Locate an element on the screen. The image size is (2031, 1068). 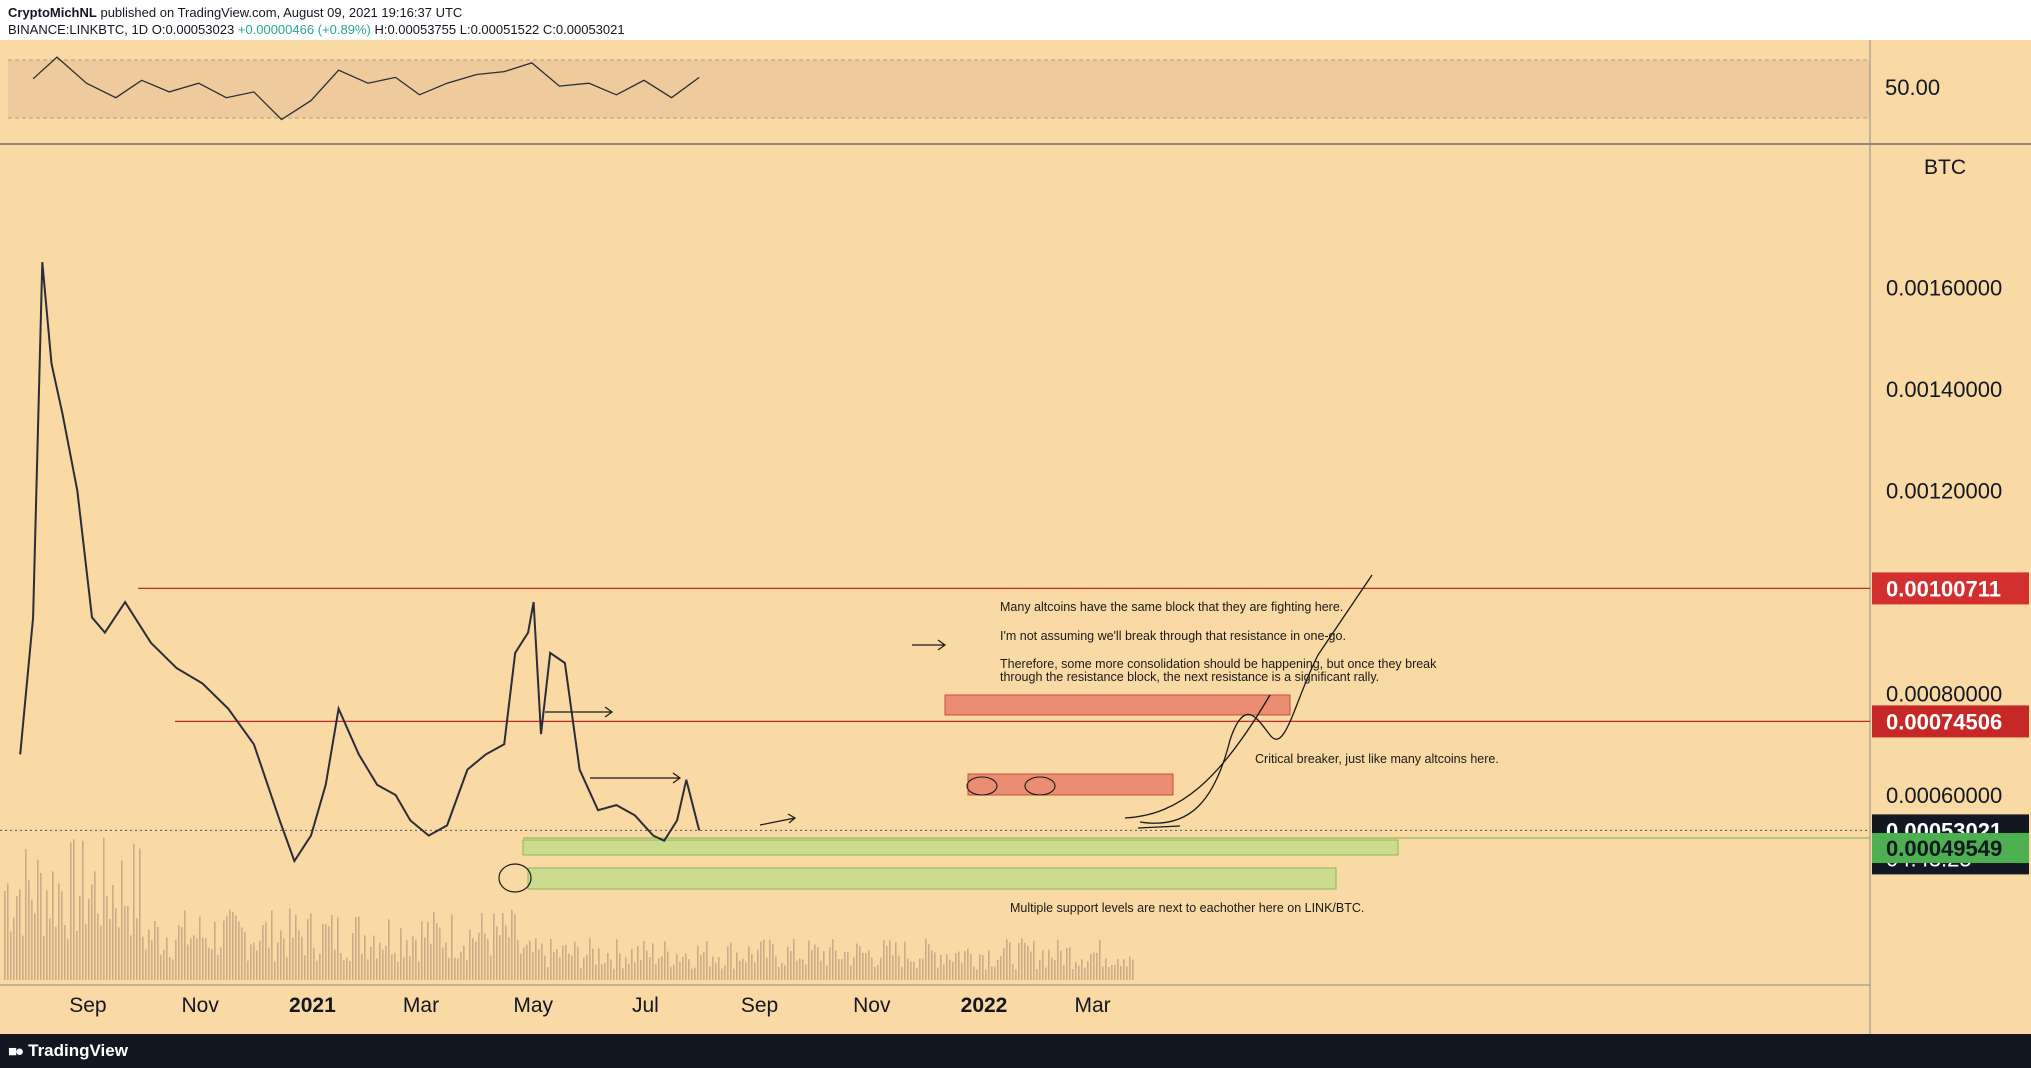
price-label-support-text: 0.00049549 is located at coordinates (1944, 848).